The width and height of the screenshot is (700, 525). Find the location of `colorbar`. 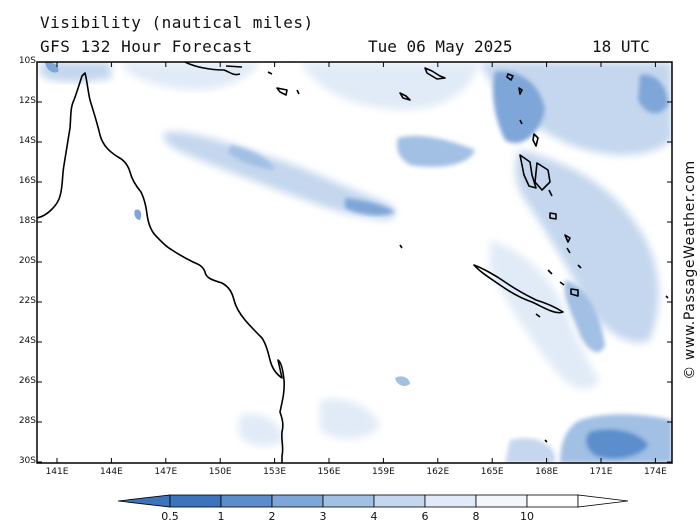

colorbar is located at coordinates (373, 501).